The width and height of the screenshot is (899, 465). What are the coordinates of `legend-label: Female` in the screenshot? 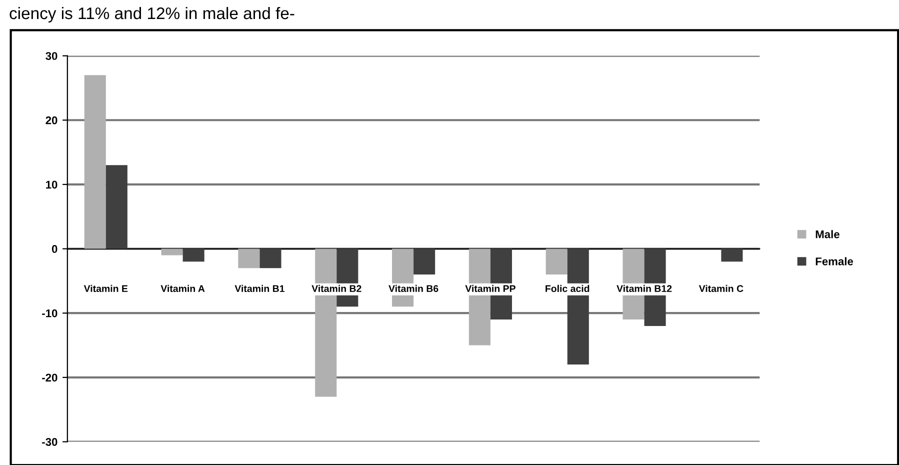 It's located at (835, 261).